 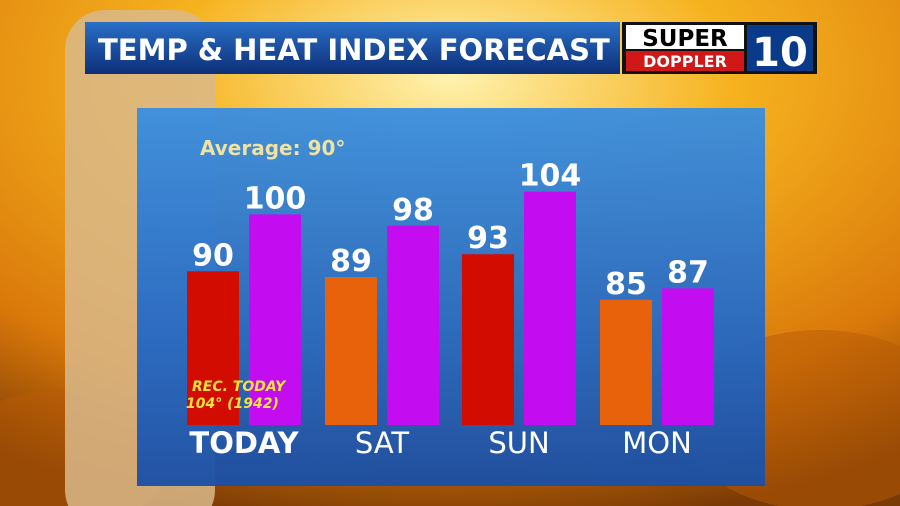 I want to click on x-tick-label: SUN, so click(x=518, y=443).